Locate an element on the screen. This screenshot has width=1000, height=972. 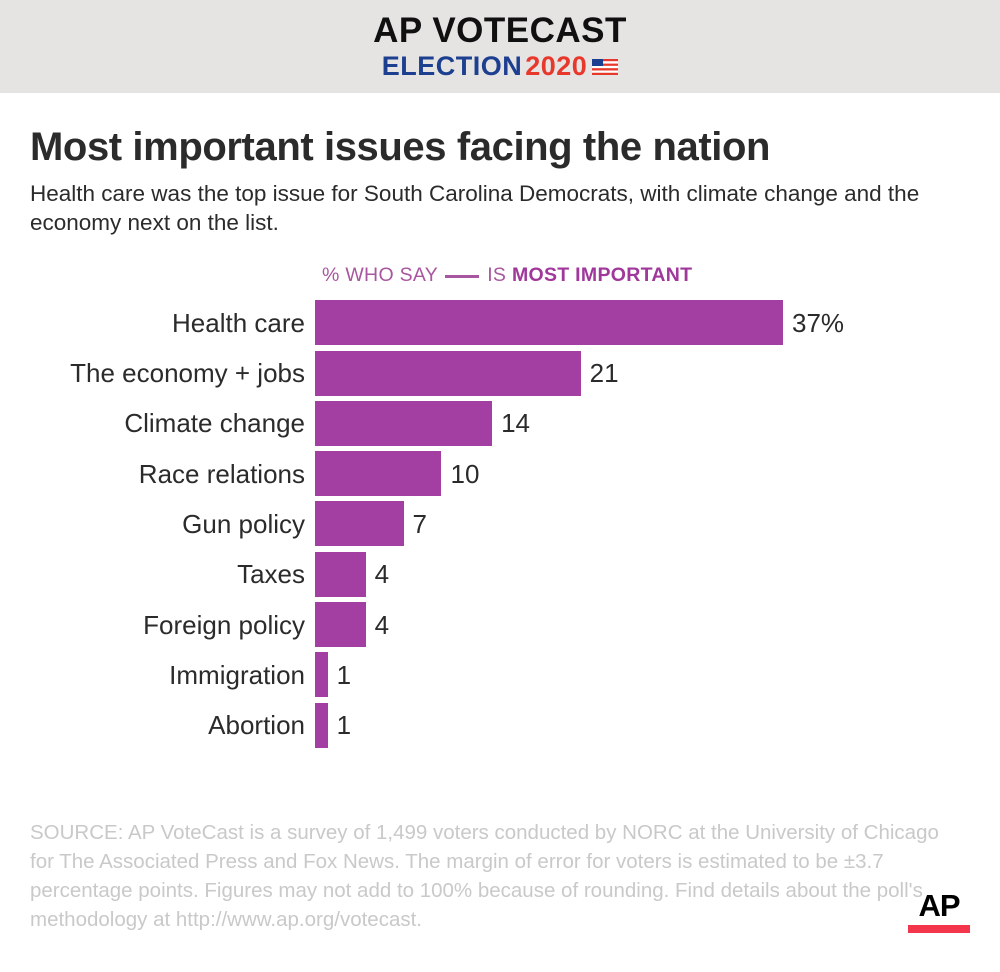
ap-logo-text: AP is located at coordinates (939, 905).